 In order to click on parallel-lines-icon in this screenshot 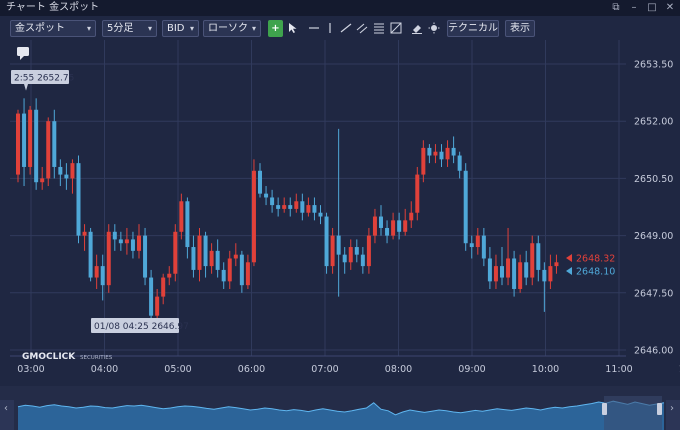, I will do `click(361, 28)`.